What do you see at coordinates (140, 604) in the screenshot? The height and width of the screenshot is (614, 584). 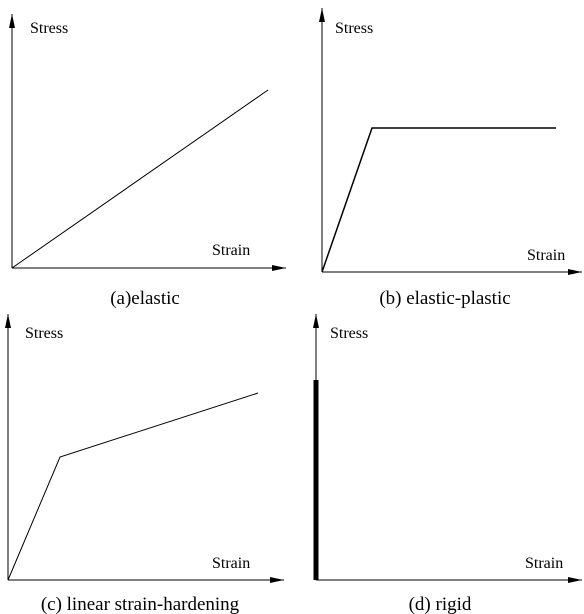 I see `caption: (c) linear strain-hardening` at bounding box center [140, 604].